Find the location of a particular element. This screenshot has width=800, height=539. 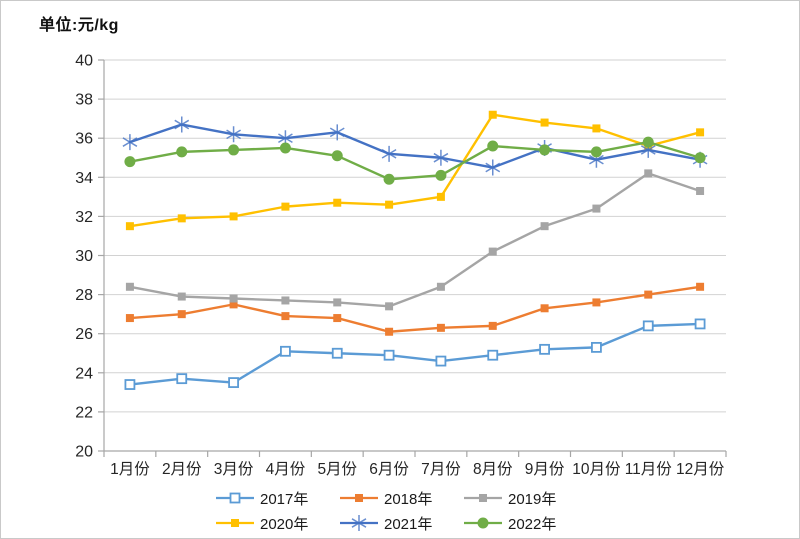

series-line-2021年 is located at coordinates (415, 146).